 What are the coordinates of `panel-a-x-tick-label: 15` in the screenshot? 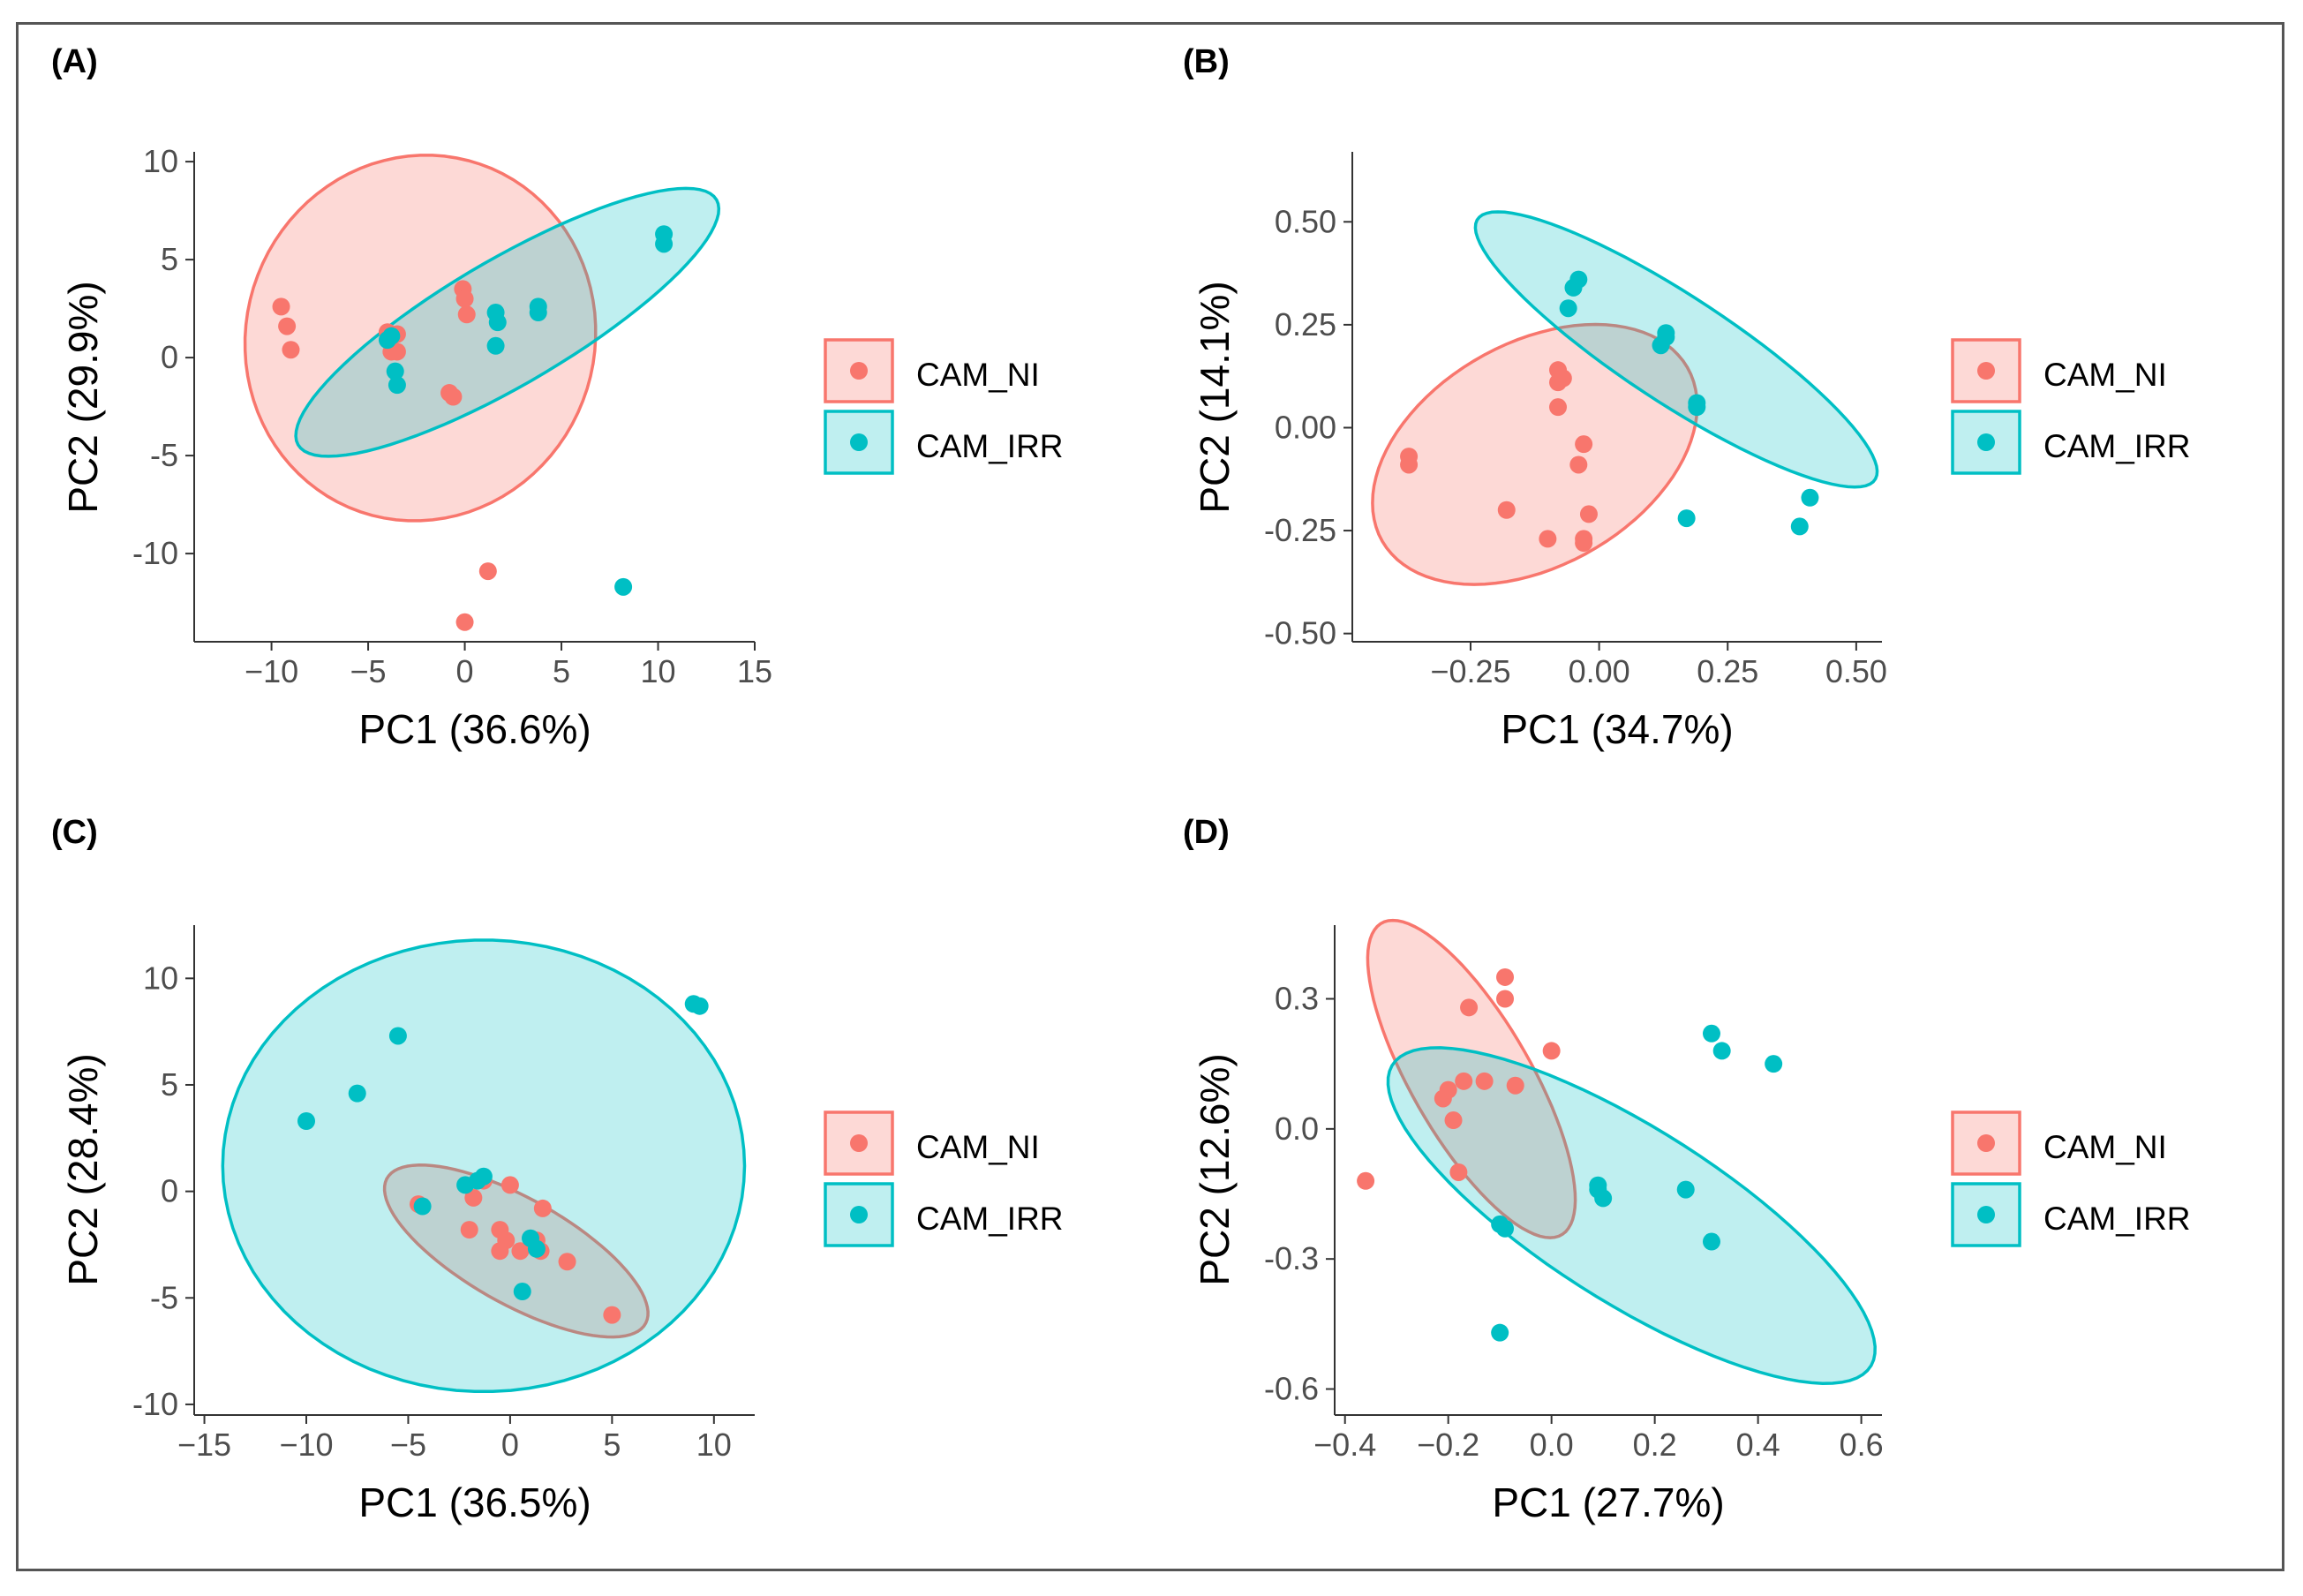 It's located at (754, 671).